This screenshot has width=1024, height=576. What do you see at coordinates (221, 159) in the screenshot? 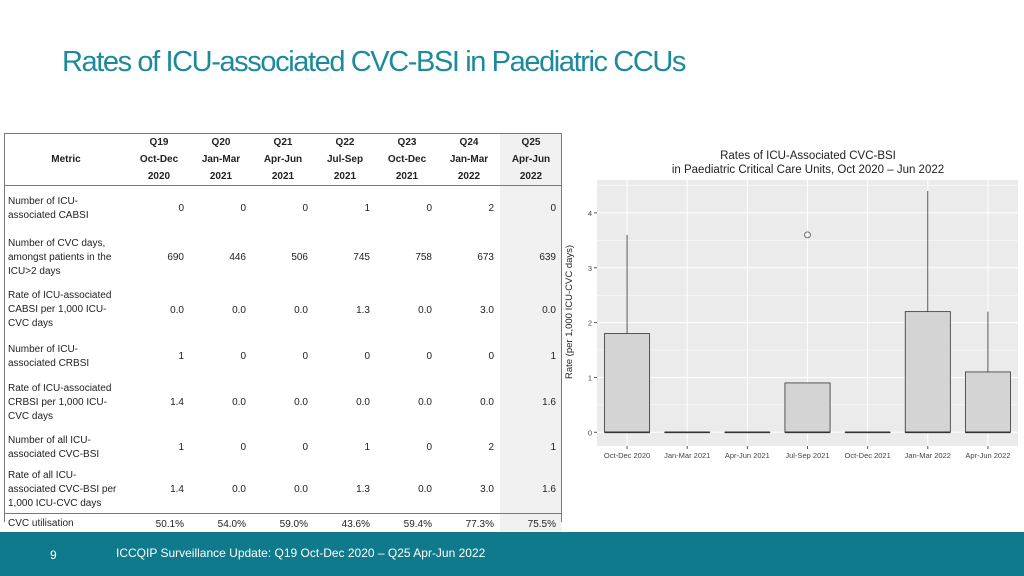
I see `col-header-q20: Q20 Jan-Mar 2021` at bounding box center [221, 159].